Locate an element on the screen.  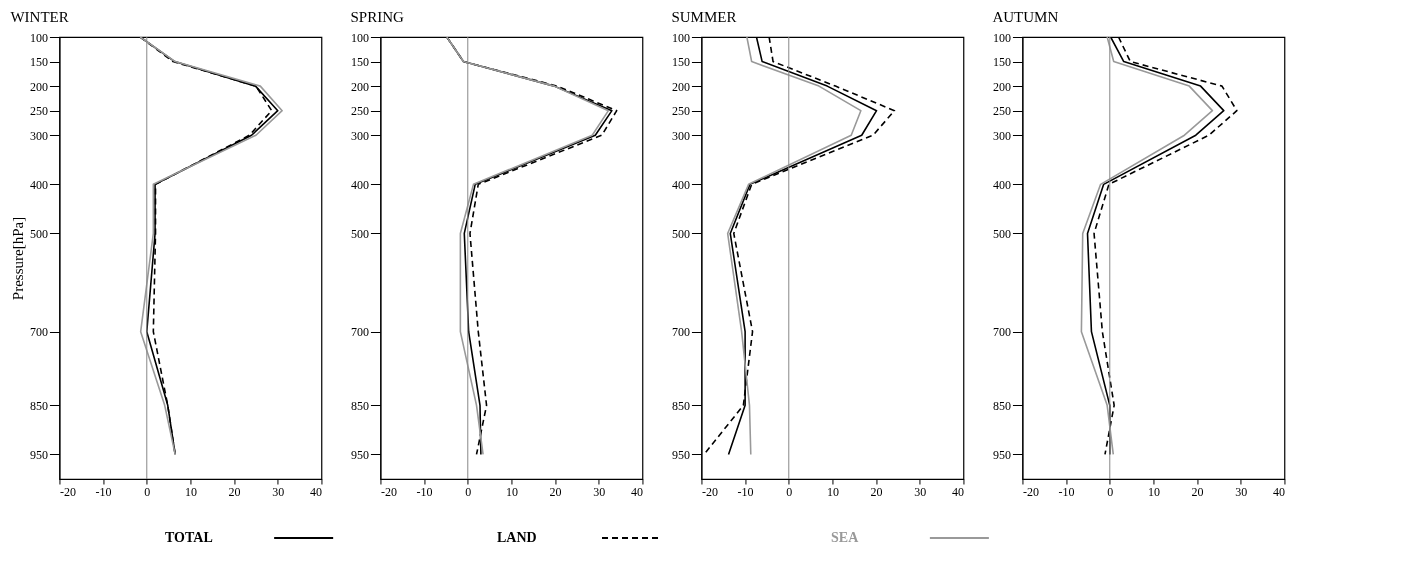
chart-title: AUTUMN is located at coordinates (1025, 17).